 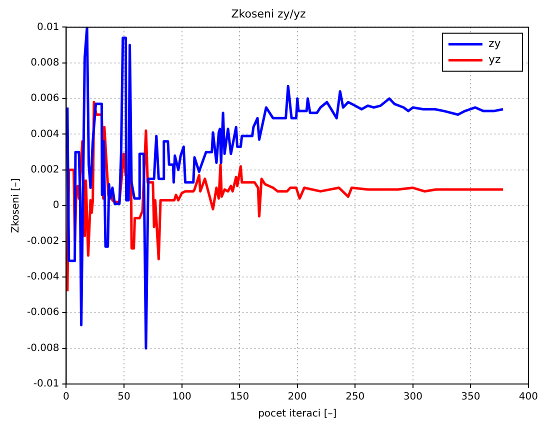 I want to click on x-axis-title: pocet iteraci [–], so click(x=297, y=414).